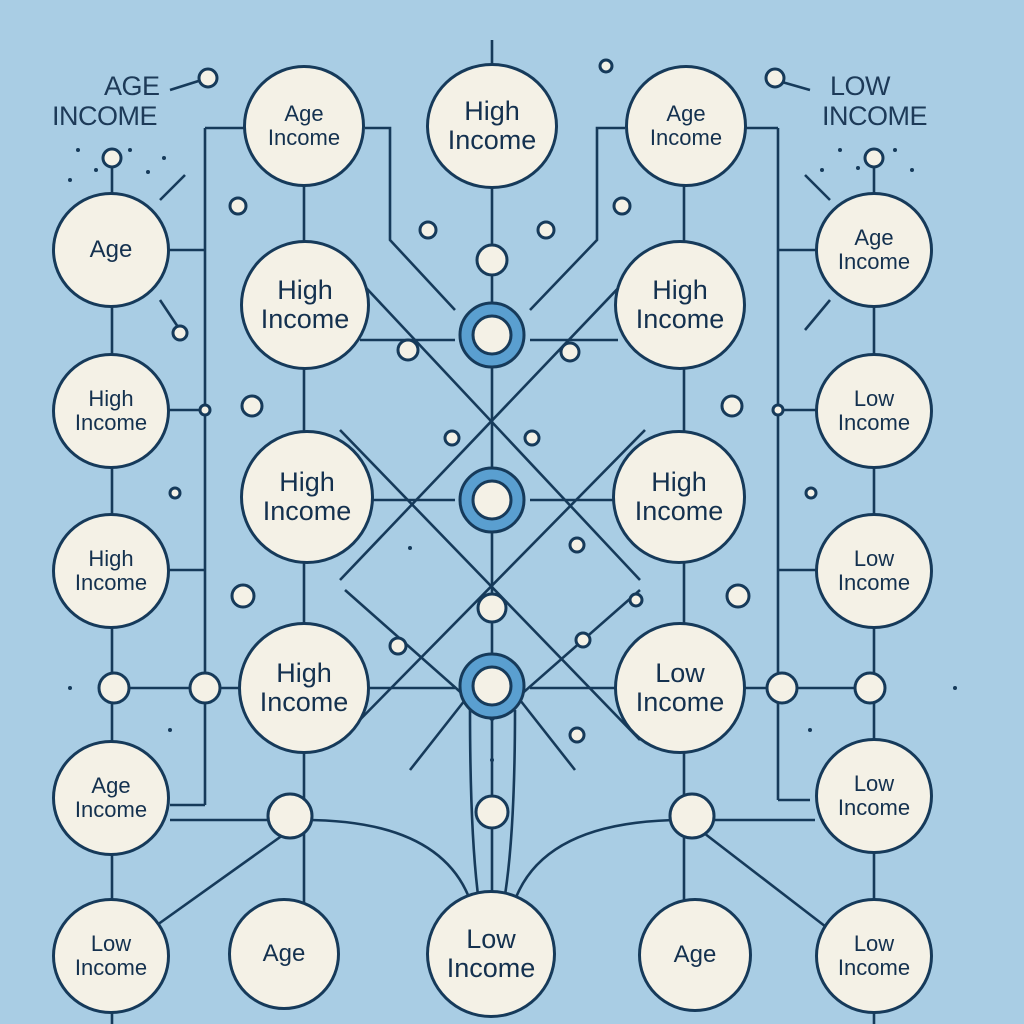 This screenshot has height=1024, width=1024. Describe the element at coordinates (132, 86) in the screenshot. I see `corner-label-left-line1: AGE` at that location.